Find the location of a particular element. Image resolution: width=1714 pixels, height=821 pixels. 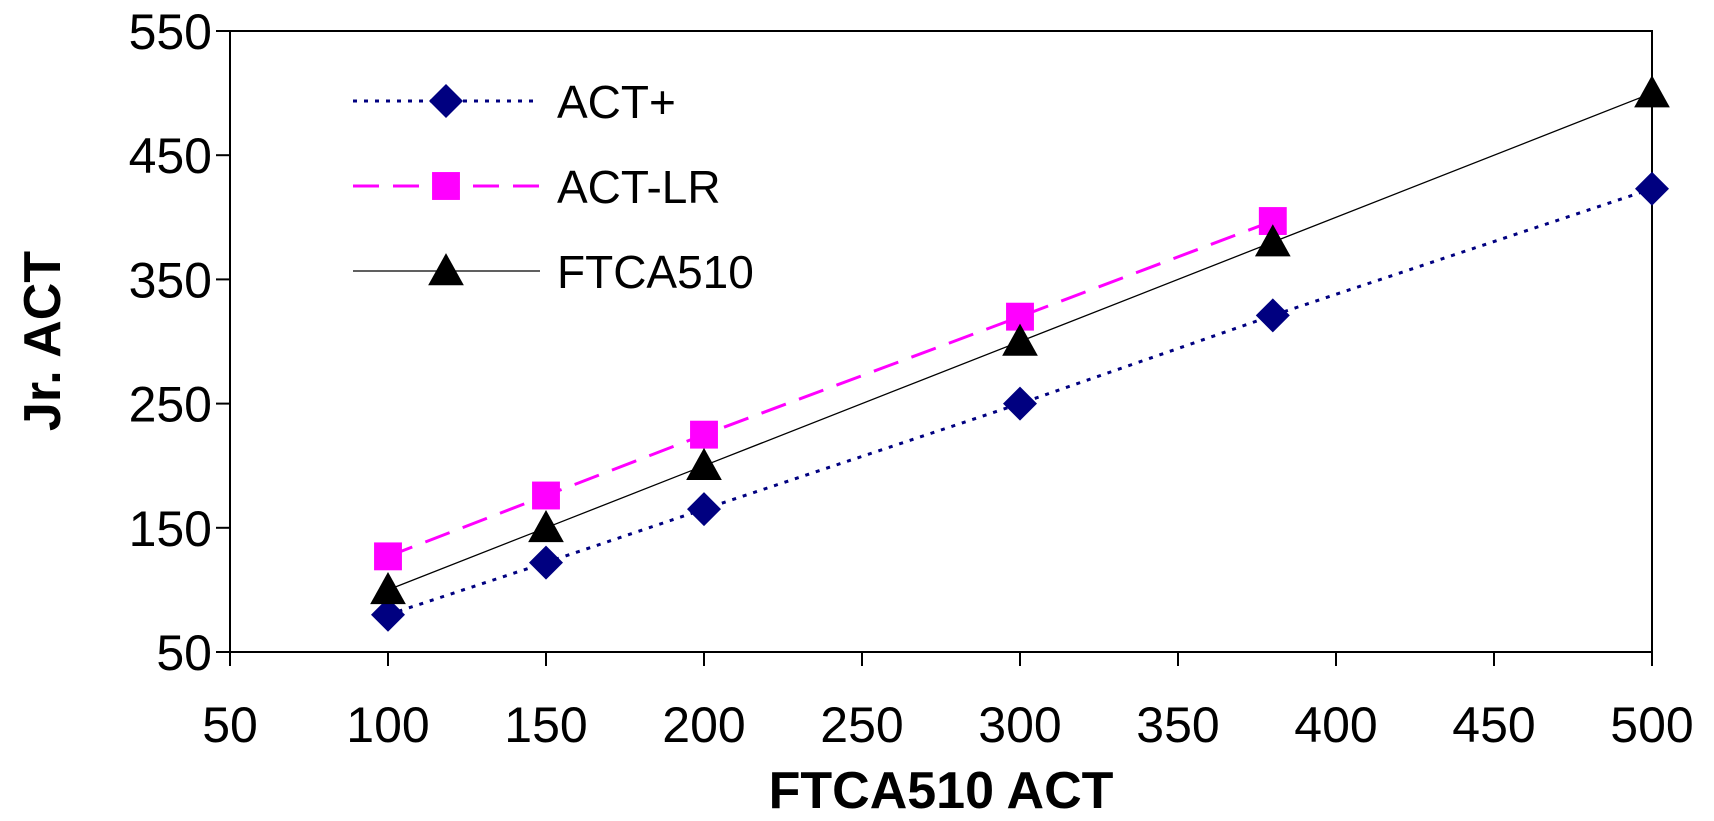

y-tick-label: 250 is located at coordinates (170, 405).